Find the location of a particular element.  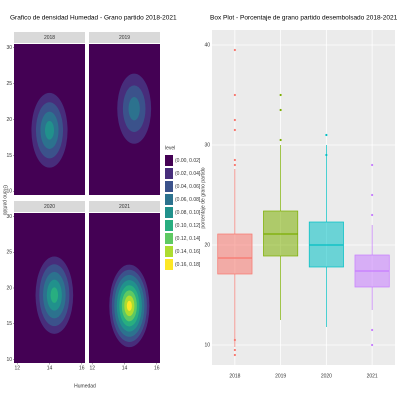

x-axis-label: Humedad is located at coordinates (85, 386).